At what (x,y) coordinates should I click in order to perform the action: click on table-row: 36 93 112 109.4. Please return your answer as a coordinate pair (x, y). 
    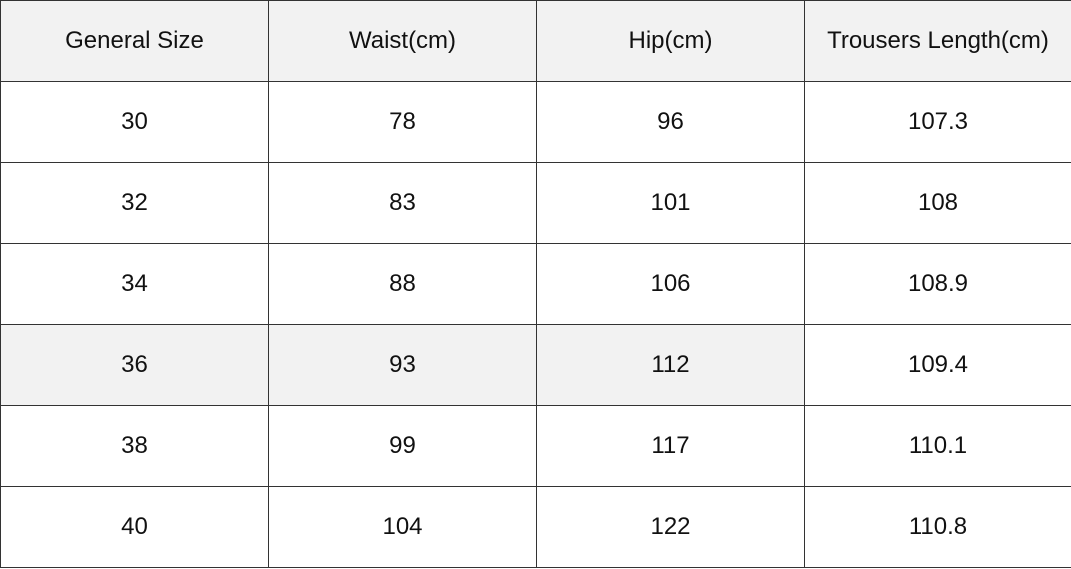
    Looking at the image, I should click on (535, 365).